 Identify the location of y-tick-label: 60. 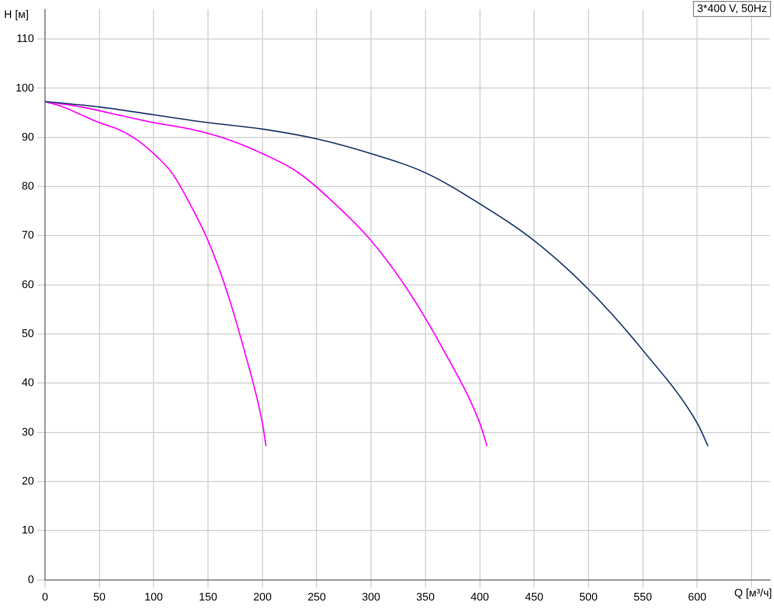
(28, 284).